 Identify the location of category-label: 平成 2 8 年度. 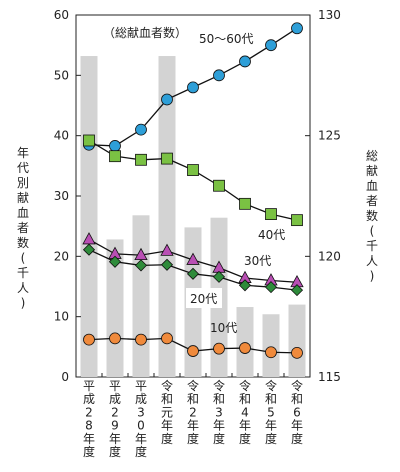
(89, 419).